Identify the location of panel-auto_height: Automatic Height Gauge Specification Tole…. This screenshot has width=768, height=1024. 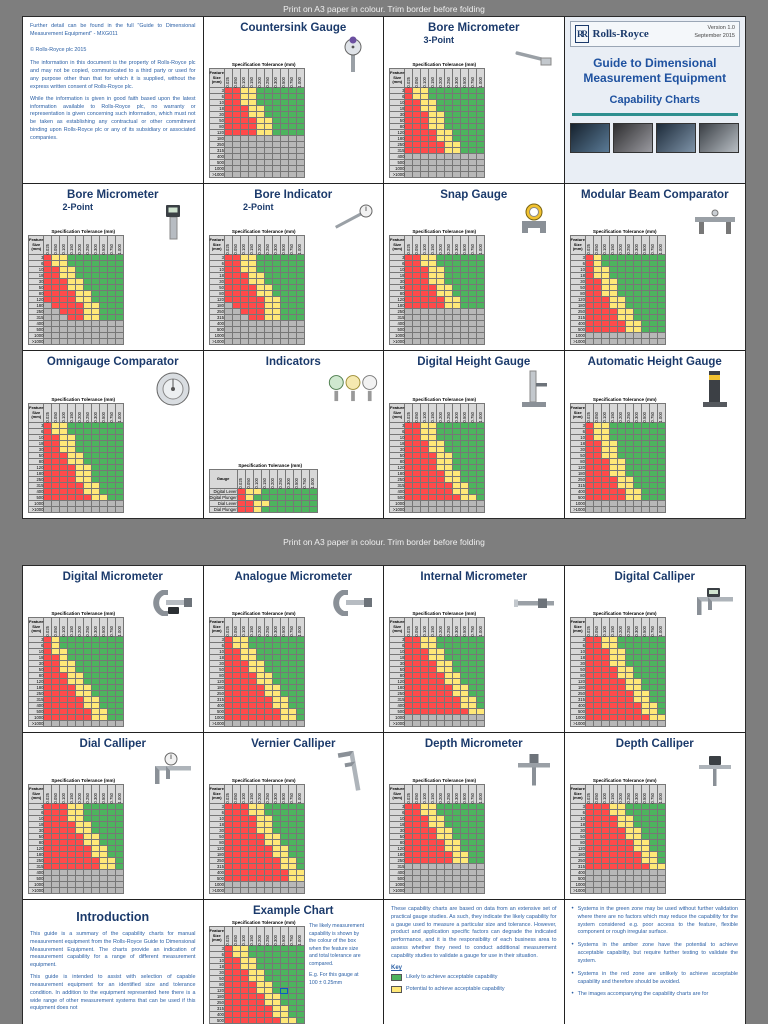
(654, 434).